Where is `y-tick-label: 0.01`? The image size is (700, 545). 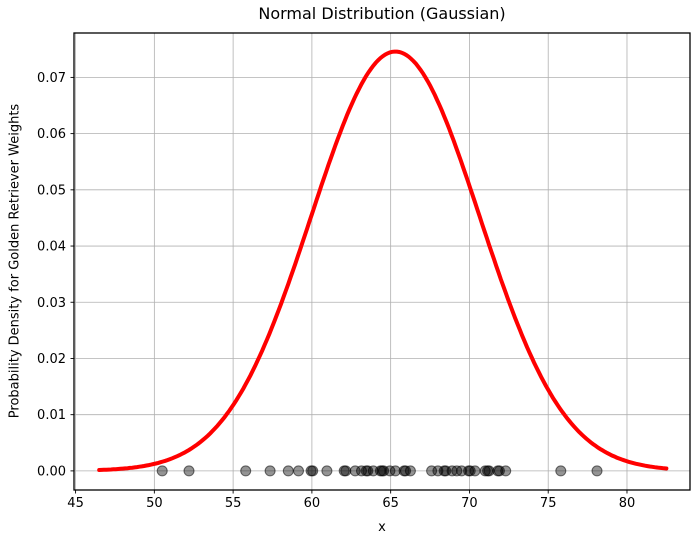
y-tick-label: 0.01 is located at coordinates (51, 415).